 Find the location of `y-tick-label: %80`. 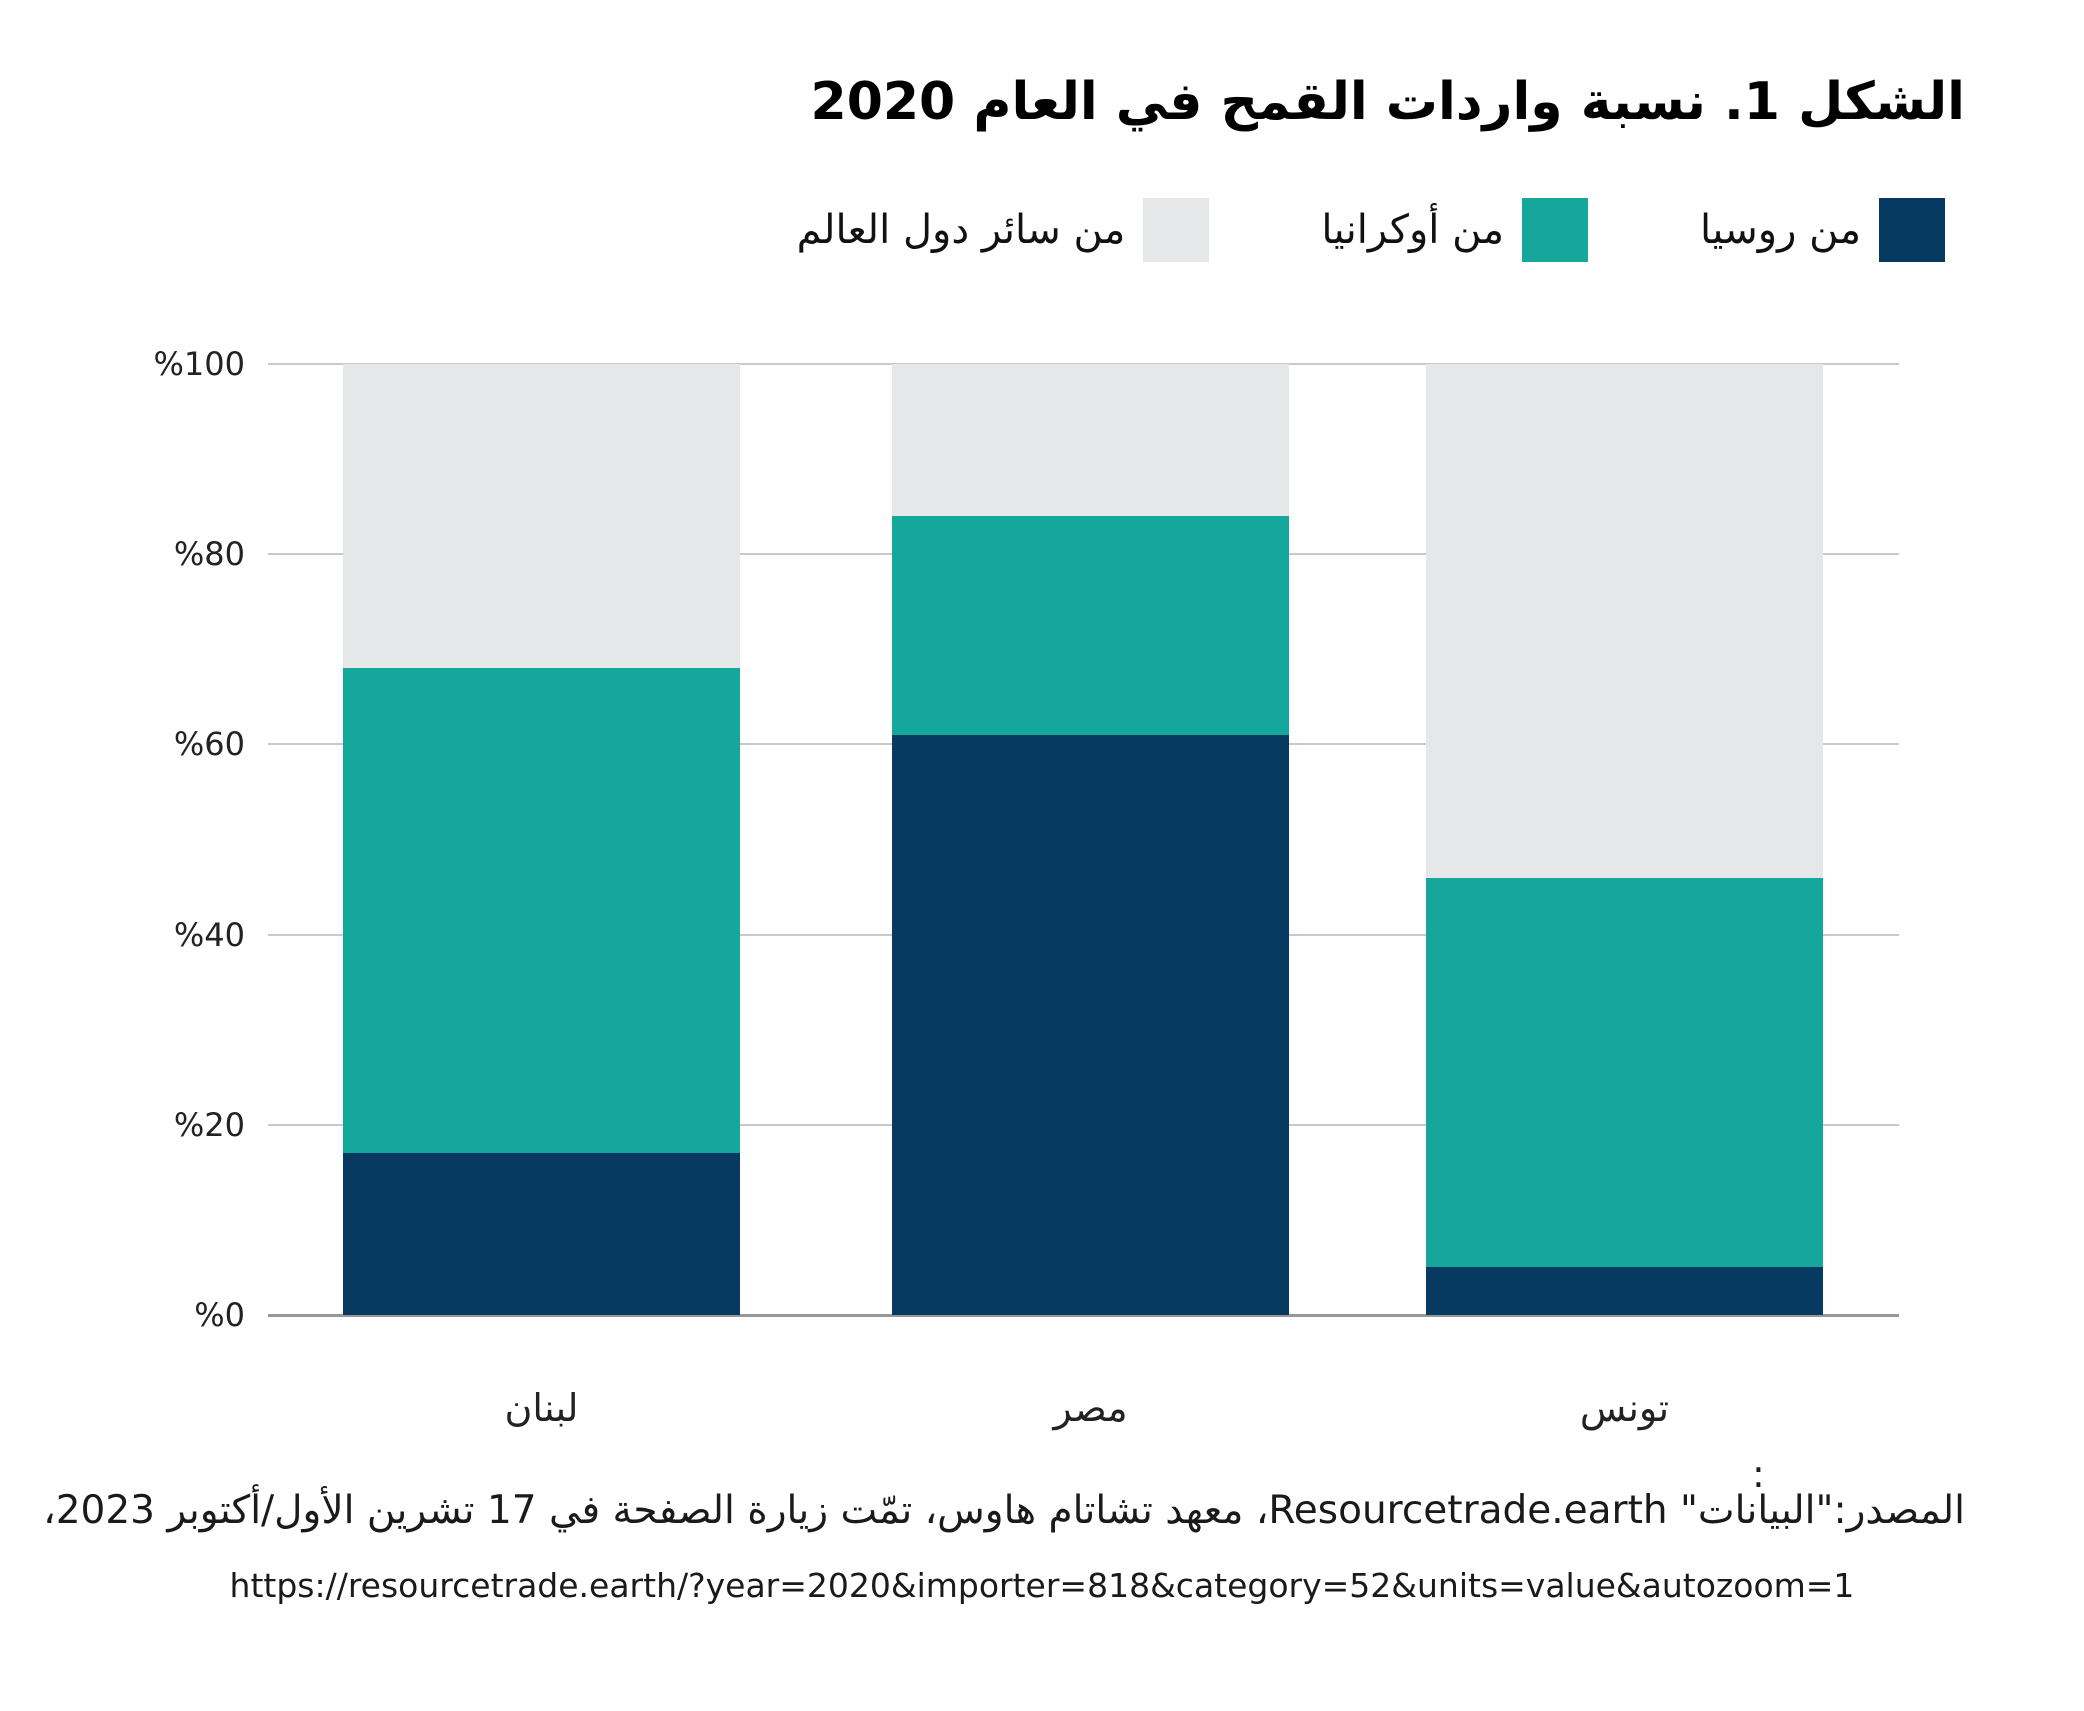

y-tick-label: %80 is located at coordinates (209, 554).